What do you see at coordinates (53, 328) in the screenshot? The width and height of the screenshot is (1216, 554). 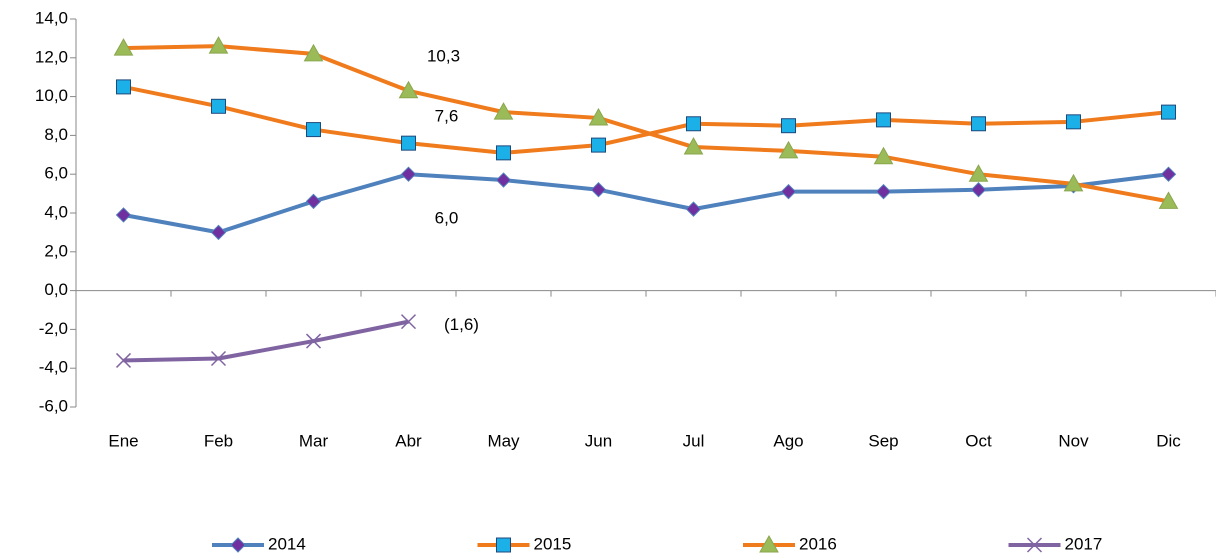 I see `y-tick-label: -2,0` at bounding box center [53, 328].